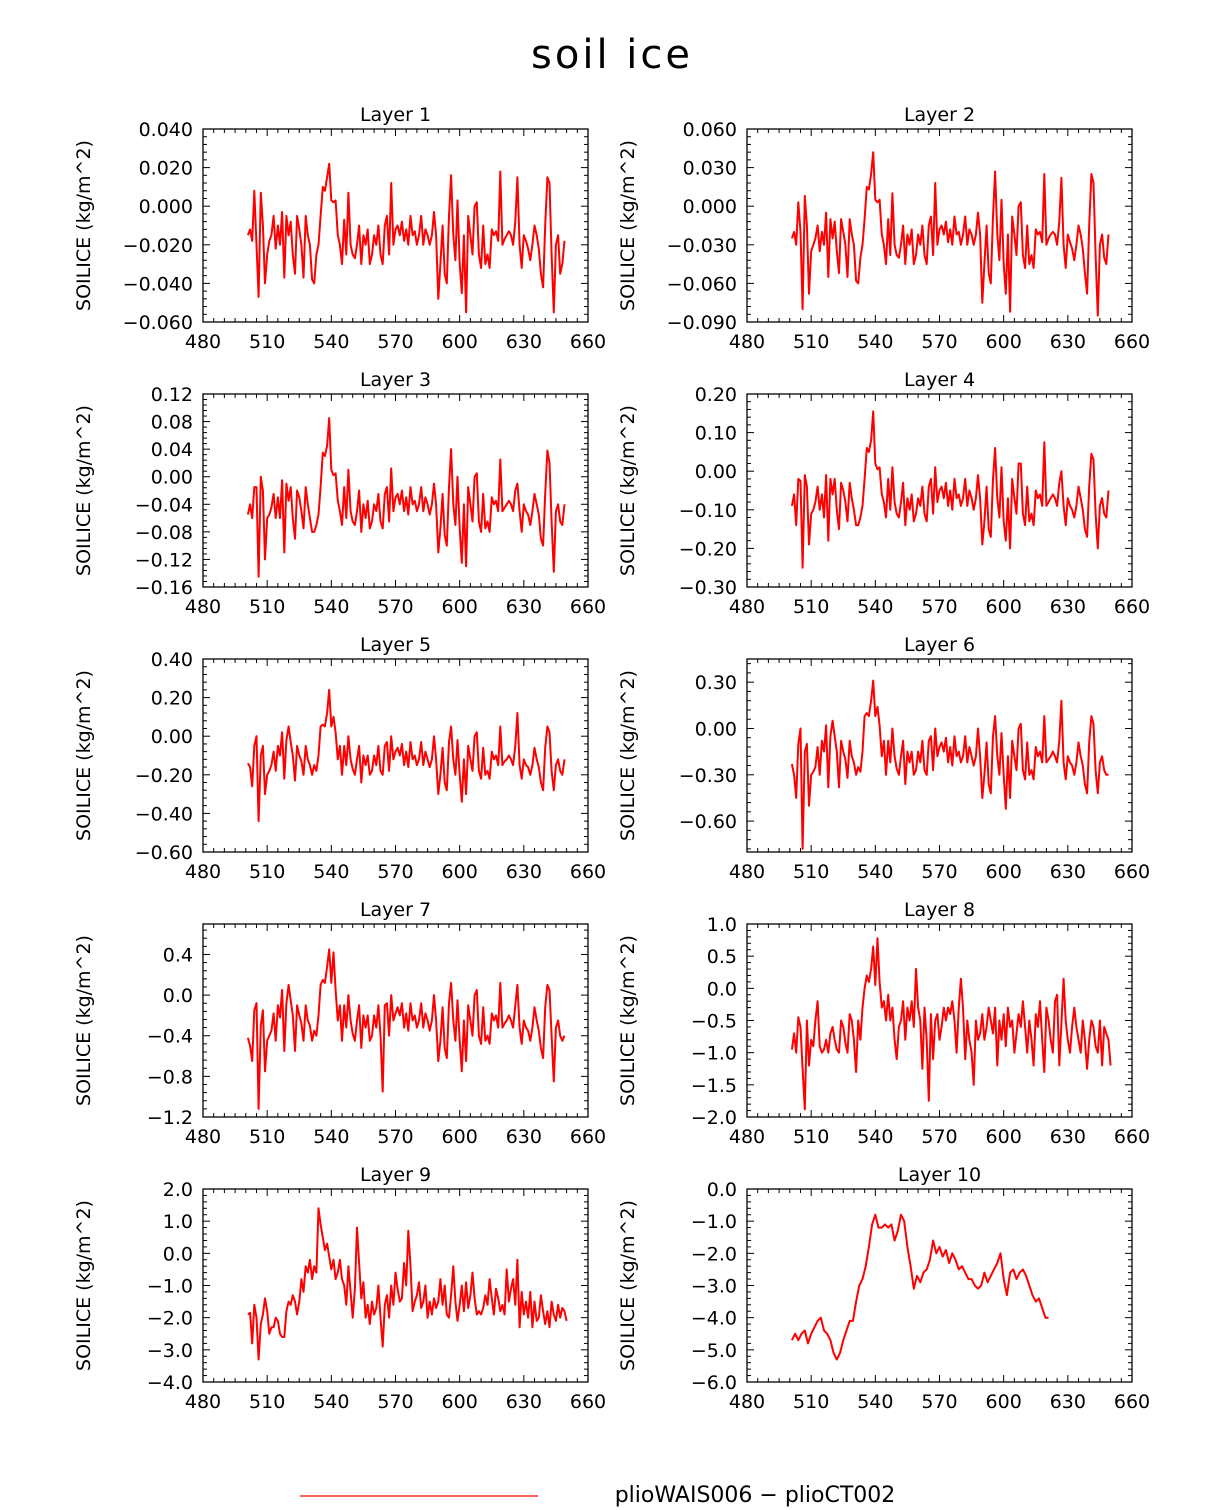 This screenshot has width=1224, height=1510. Describe the element at coordinates (395, 1175) in the screenshot. I see `panel-title: Layer 9` at that location.